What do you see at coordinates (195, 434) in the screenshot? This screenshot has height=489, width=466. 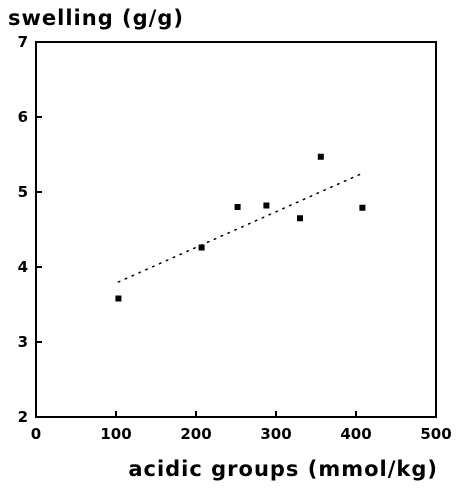 I see `x-tick-label: 200` at bounding box center [195, 434].